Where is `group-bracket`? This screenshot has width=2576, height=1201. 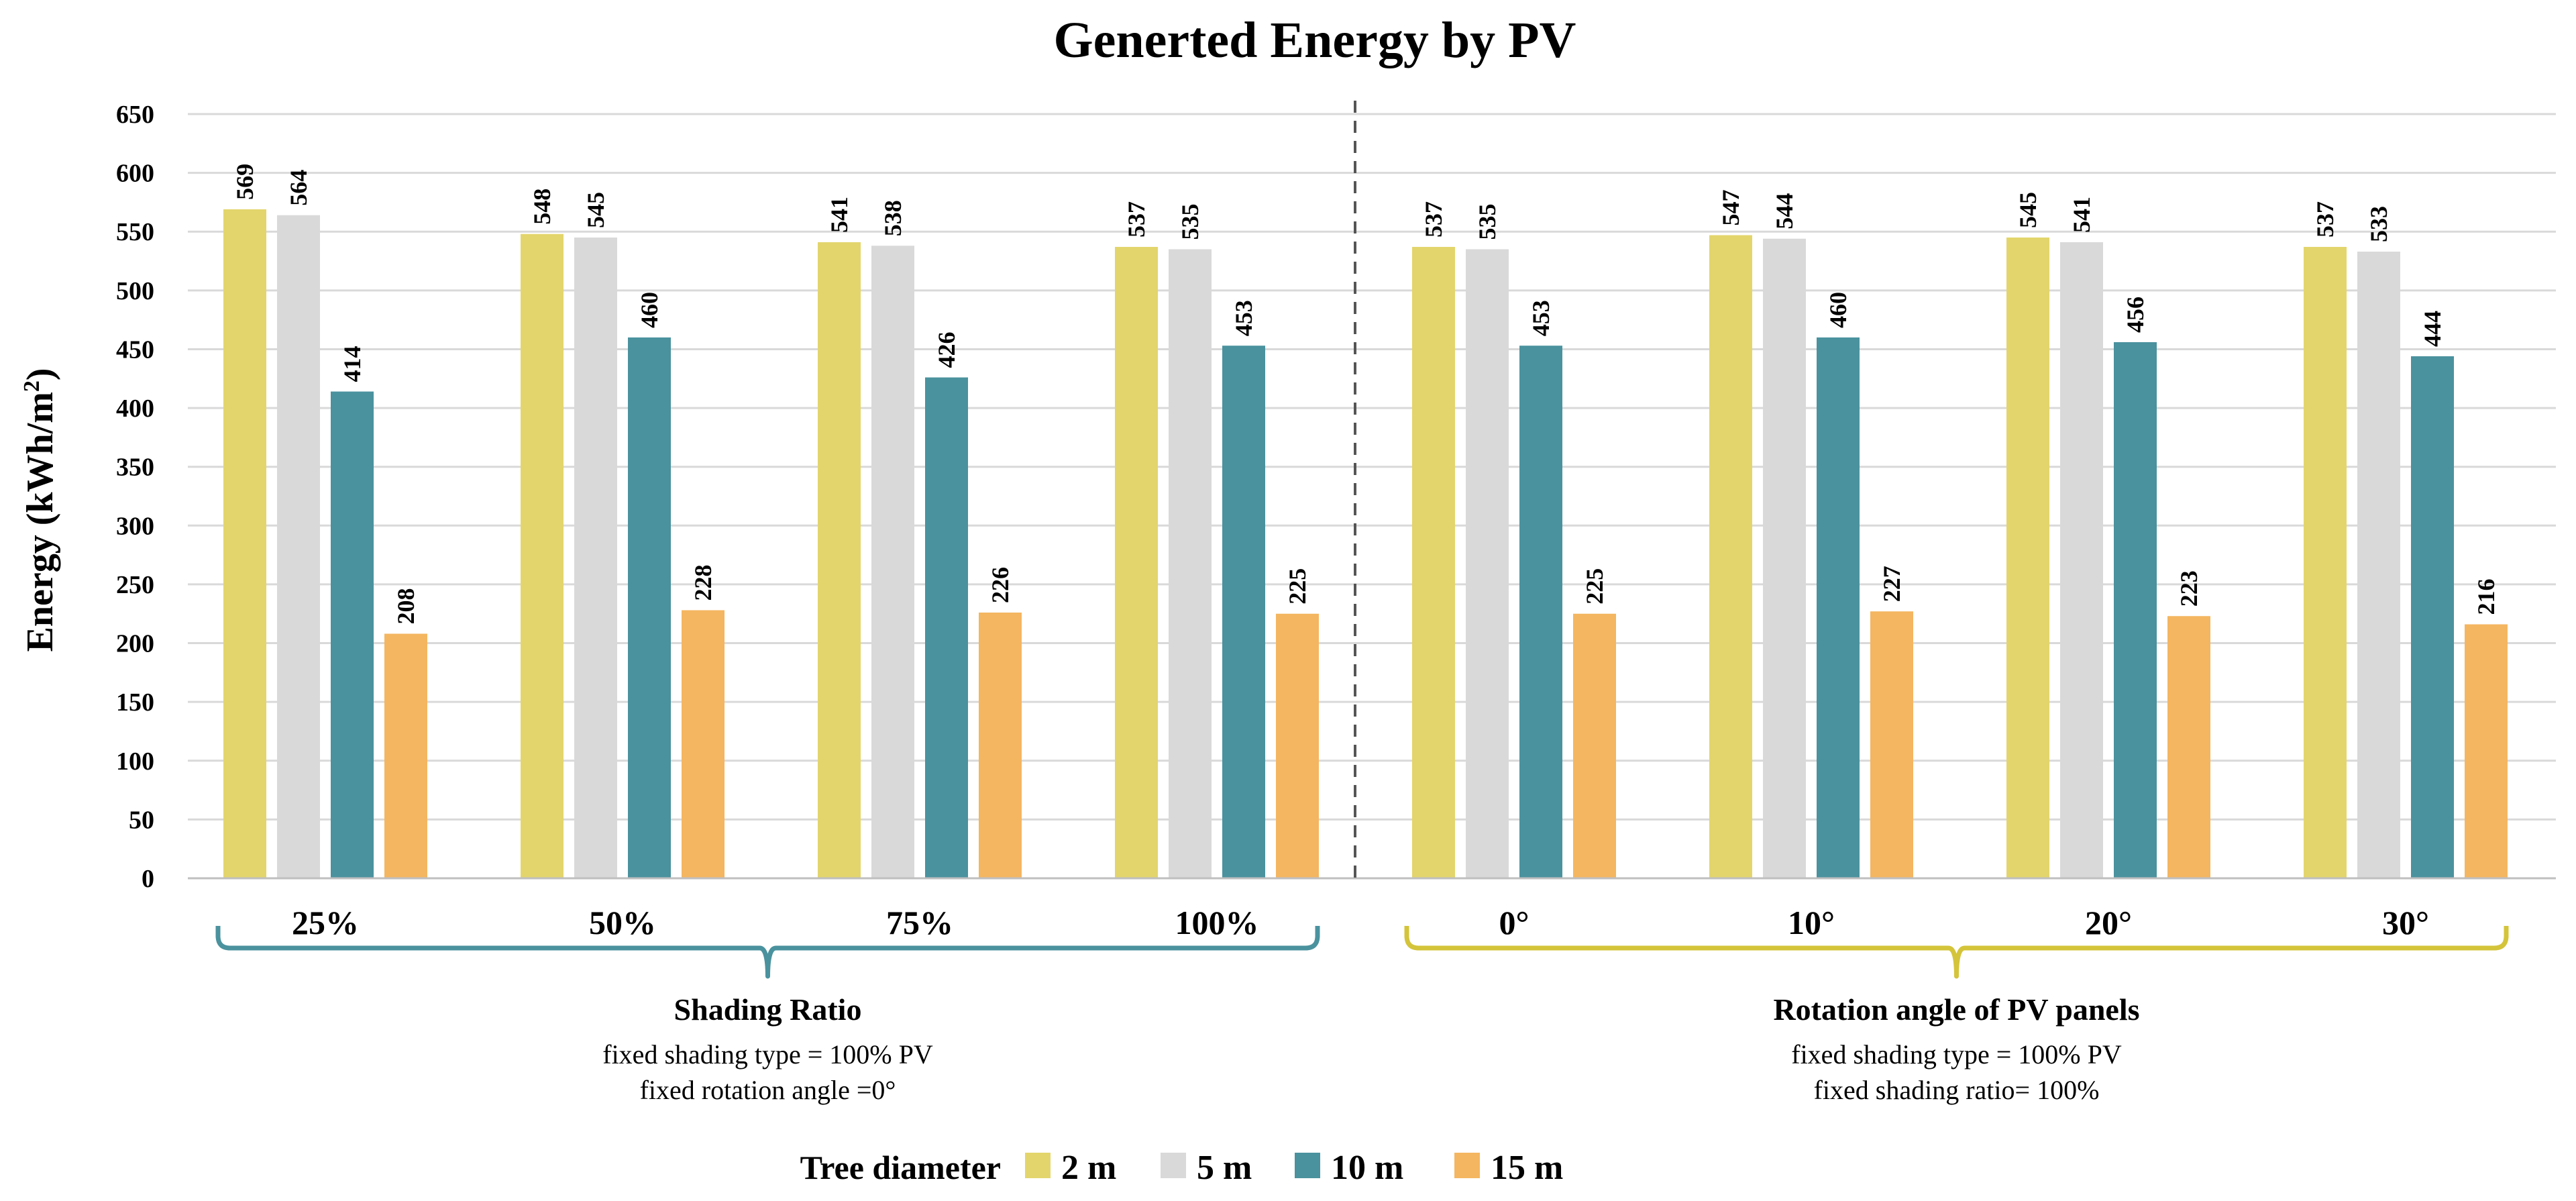
group-bracket is located at coordinates (767, 952).